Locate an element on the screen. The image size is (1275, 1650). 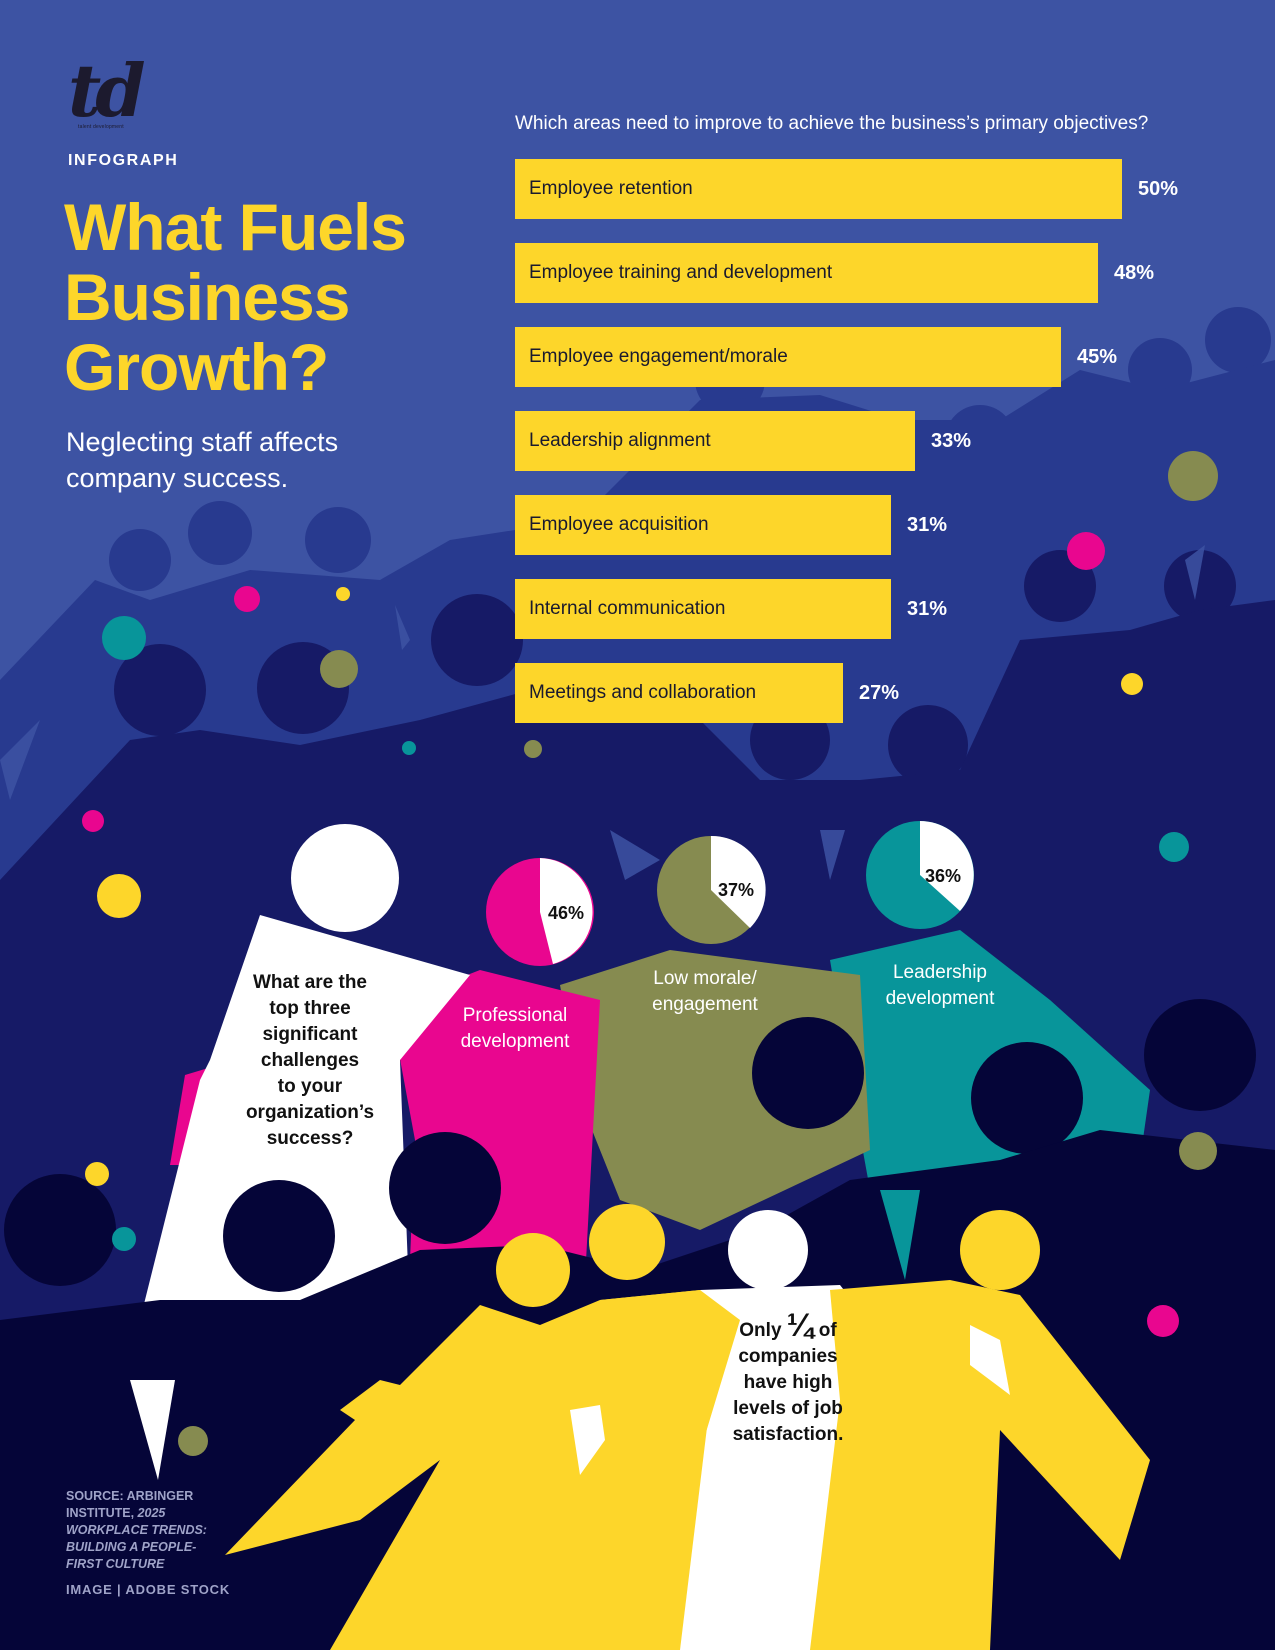
td-logo: td talent development is located at coordinates (107, 93).